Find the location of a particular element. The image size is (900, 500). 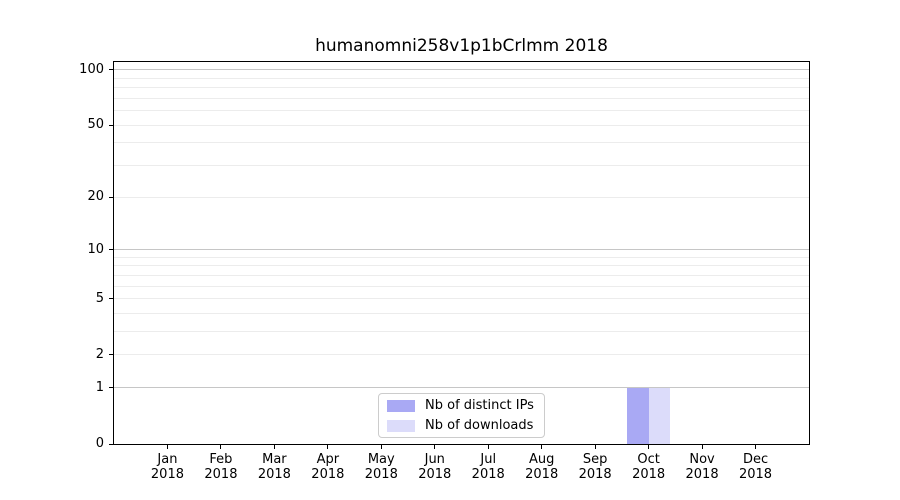

legend-item: Nb of downloads is located at coordinates (461, 425).